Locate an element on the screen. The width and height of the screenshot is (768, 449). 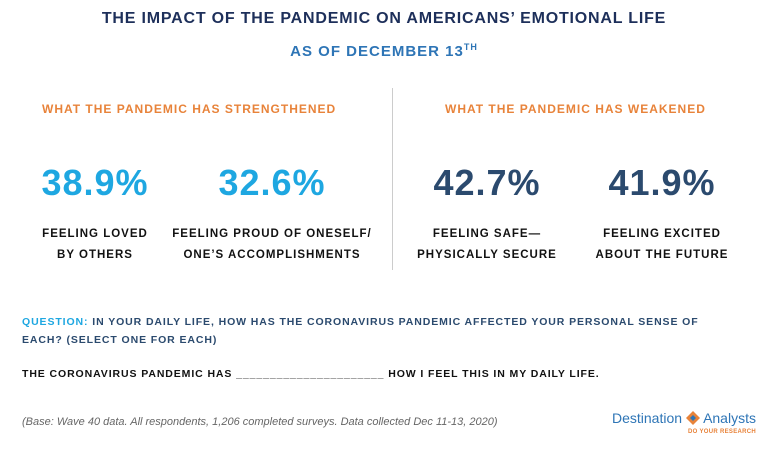
stat-label-line: BY OTHERS is located at coordinates (95, 255).